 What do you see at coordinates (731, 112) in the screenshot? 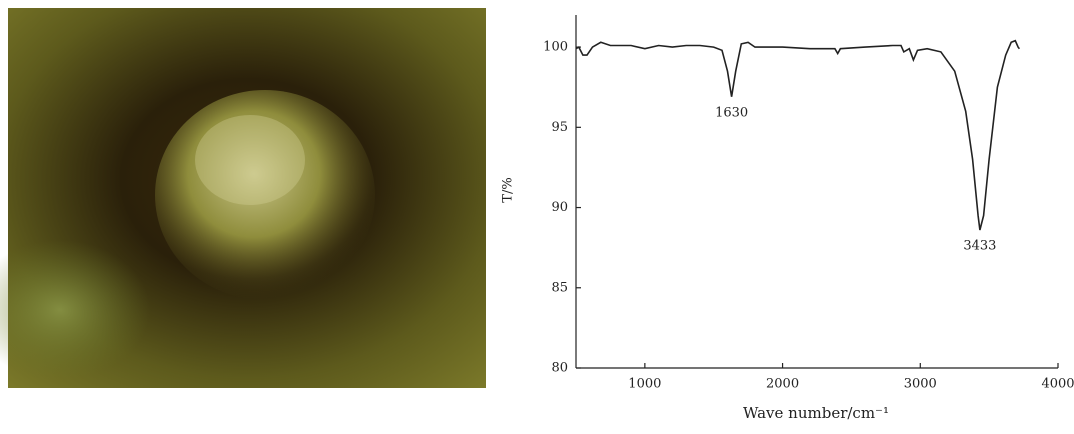
I see `peak-label: 1630` at bounding box center [731, 112].